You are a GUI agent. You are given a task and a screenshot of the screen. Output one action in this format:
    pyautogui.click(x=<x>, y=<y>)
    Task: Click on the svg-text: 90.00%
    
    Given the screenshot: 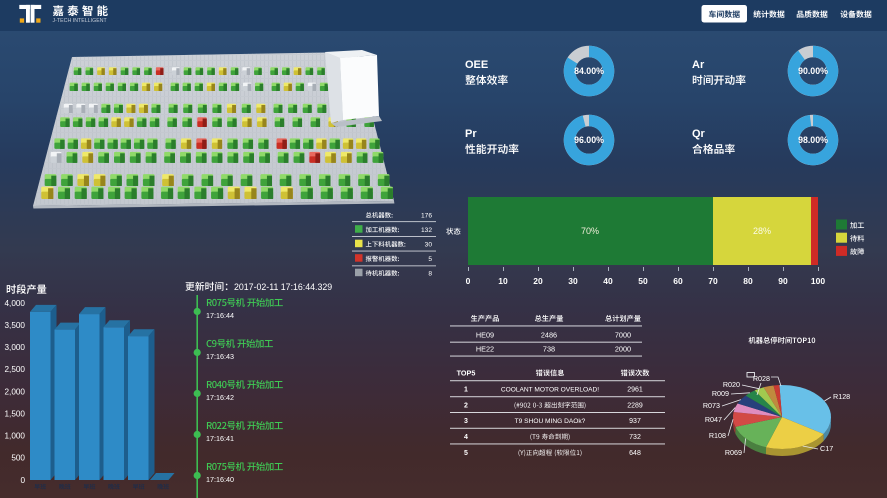 What is the action you would take?
    pyautogui.click(x=813, y=71)
    